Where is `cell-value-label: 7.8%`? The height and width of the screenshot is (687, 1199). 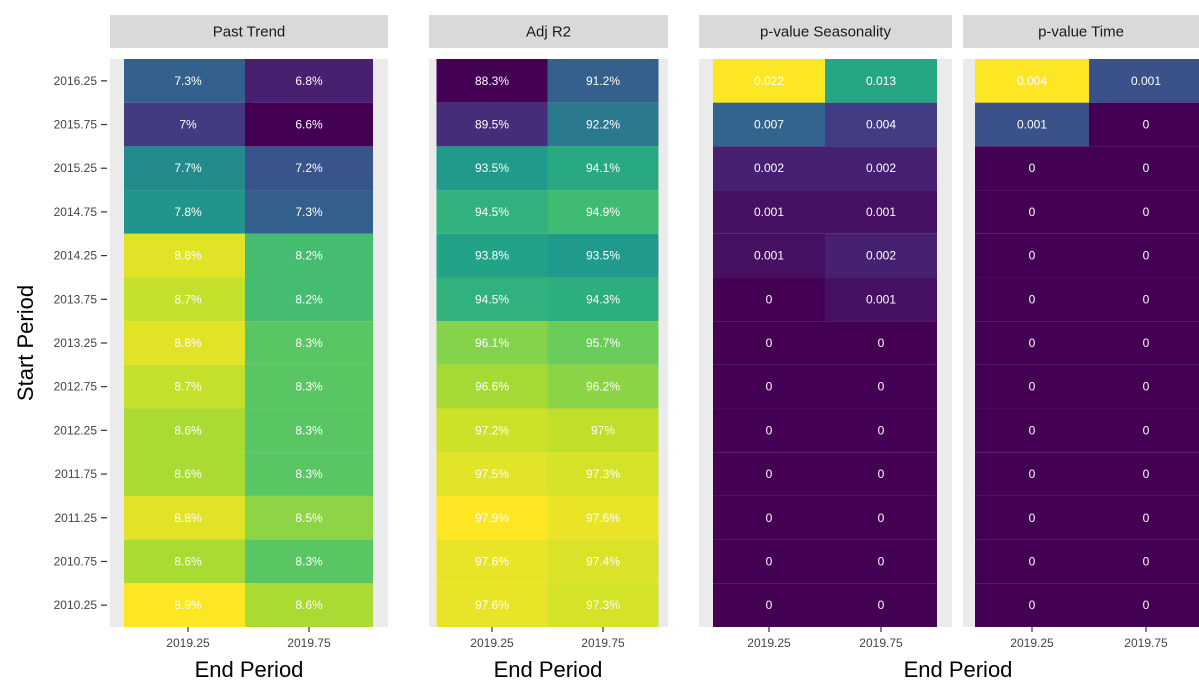 cell-value-label: 7.8% is located at coordinates (188, 212).